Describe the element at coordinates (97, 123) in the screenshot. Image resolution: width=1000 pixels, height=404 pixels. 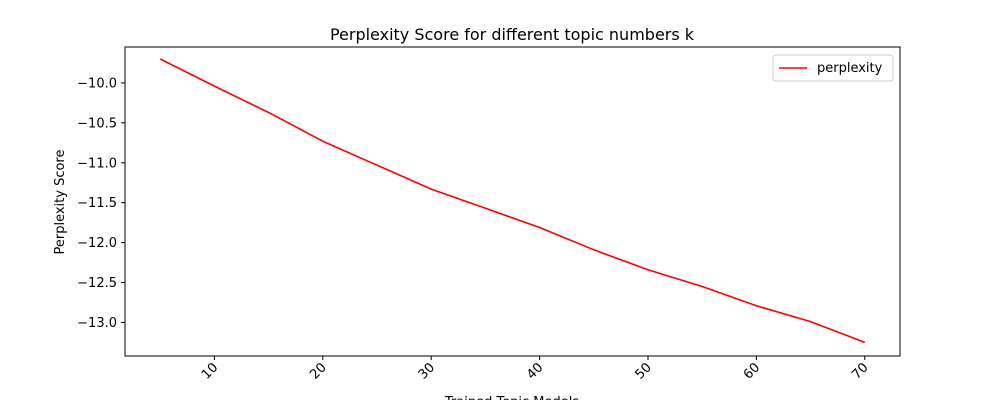
I see `y-tick-label: −10.5` at that location.